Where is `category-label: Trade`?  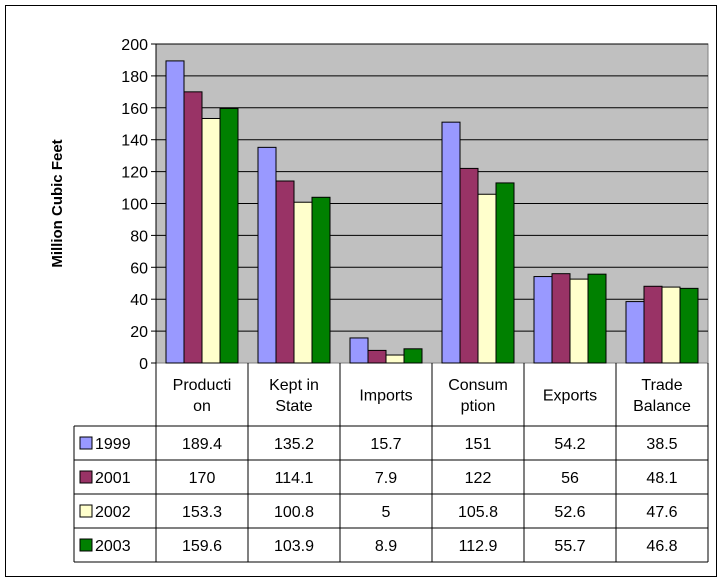
category-label: Trade is located at coordinates (661, 385).